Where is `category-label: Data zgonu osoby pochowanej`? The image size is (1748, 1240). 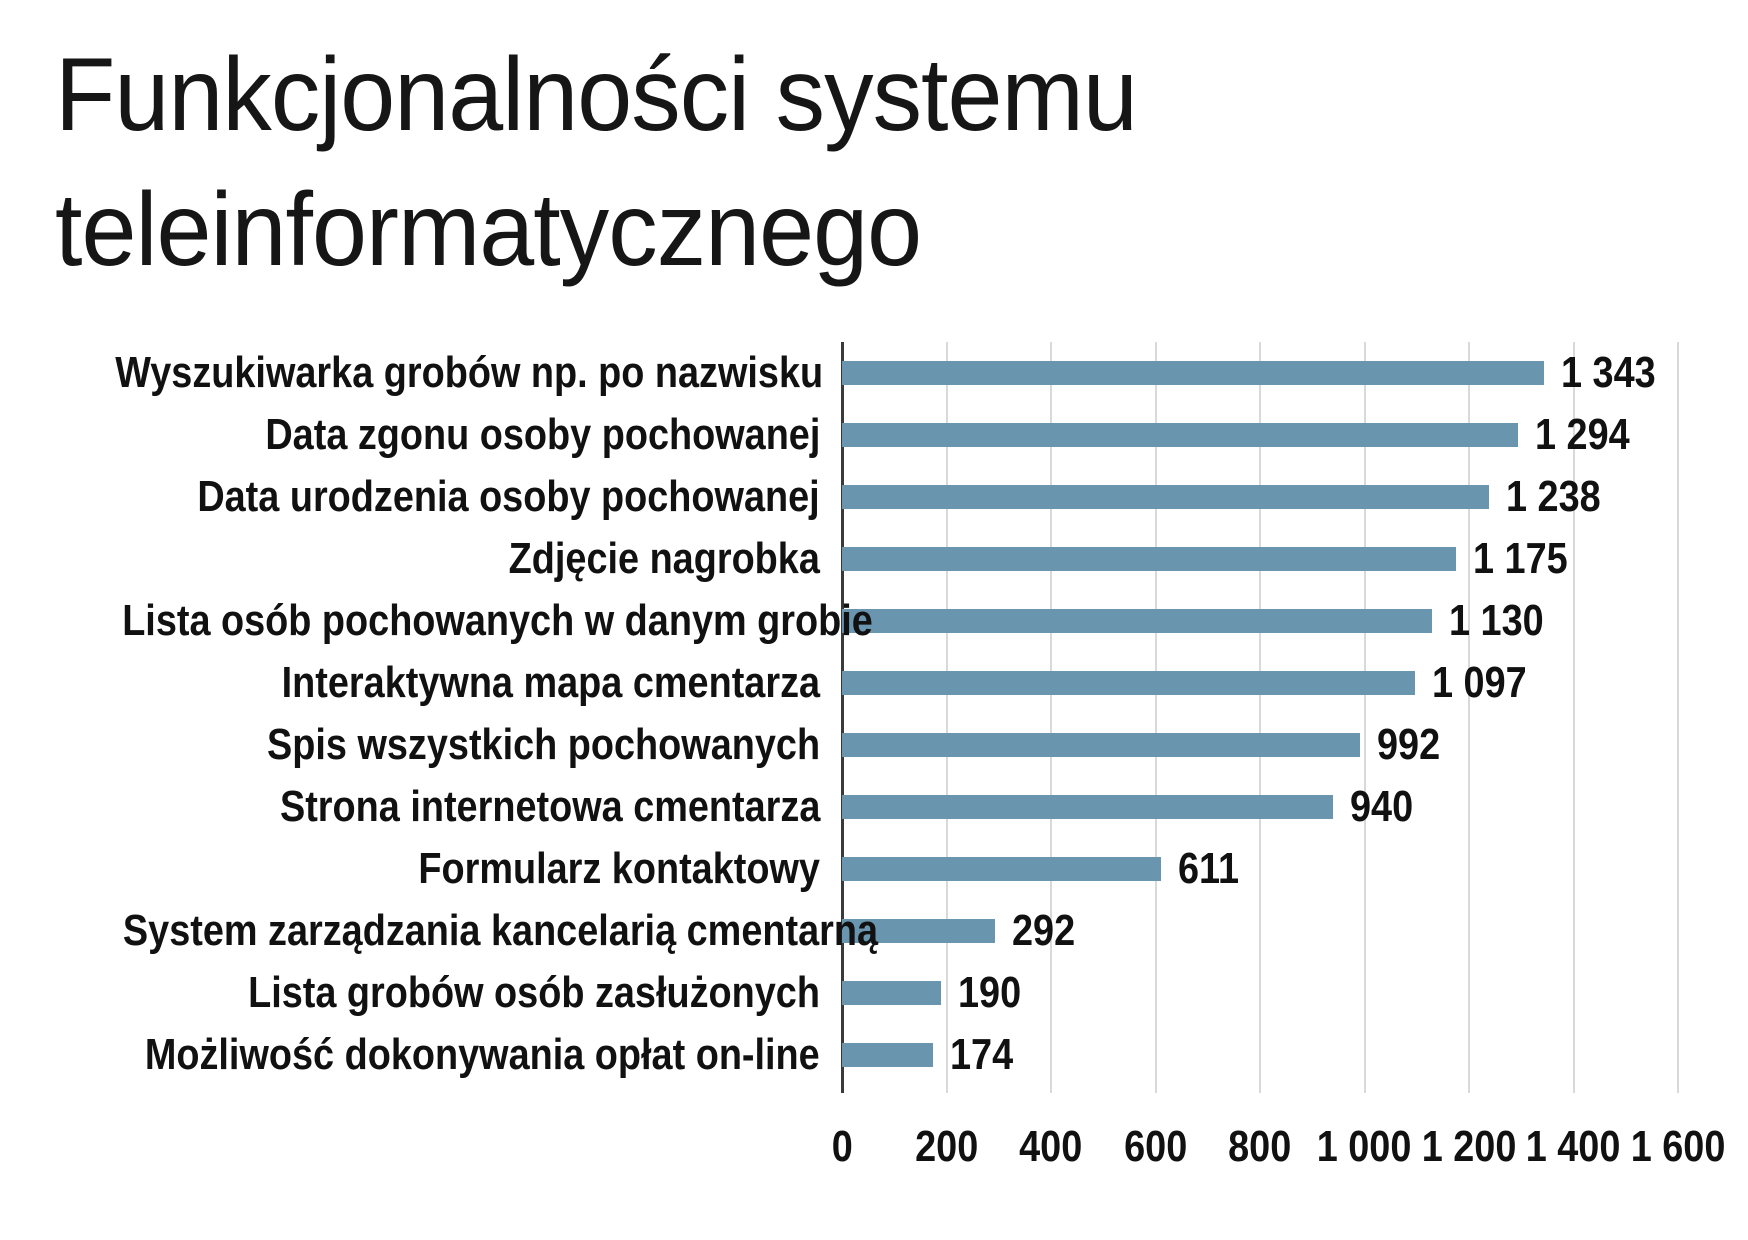
category-label: Data zgonu osoby pochowanej is located at coordinates (542, 434).